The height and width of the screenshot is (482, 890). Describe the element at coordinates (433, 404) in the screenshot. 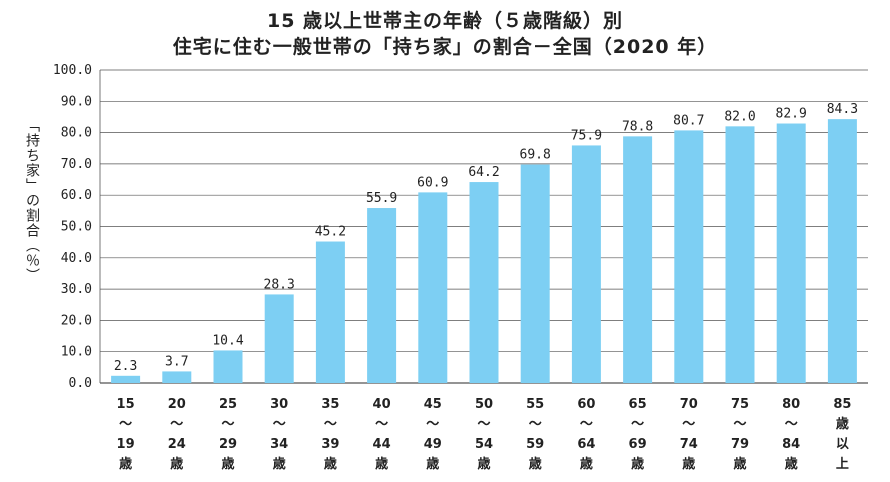

I see `x-tick-label: 45` at that location.